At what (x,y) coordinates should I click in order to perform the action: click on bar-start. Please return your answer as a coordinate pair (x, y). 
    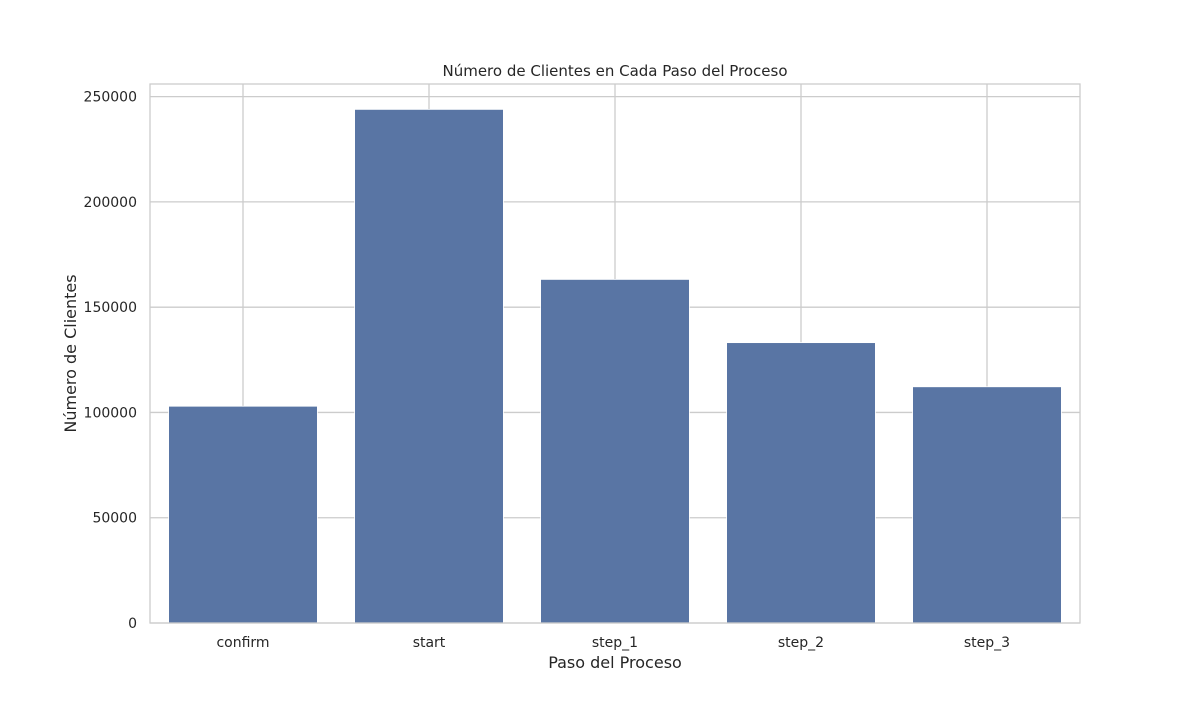
    Looking at the image, I should click on (429, 366).